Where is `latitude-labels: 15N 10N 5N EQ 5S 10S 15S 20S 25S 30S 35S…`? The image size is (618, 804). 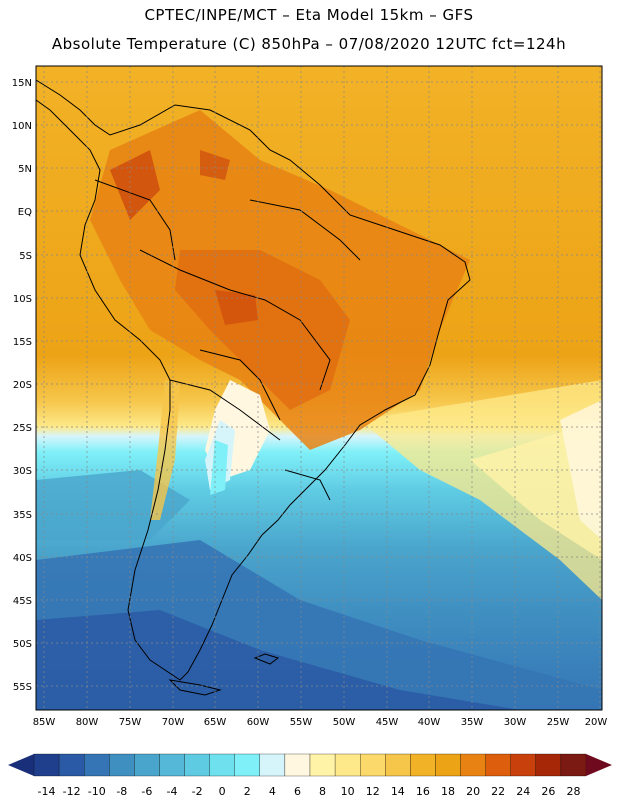 latitude-labels: 15N 10N 5N EQ 5S 10S 15S 20S 25S 30S 35S… is located at coordinates (22, 385).